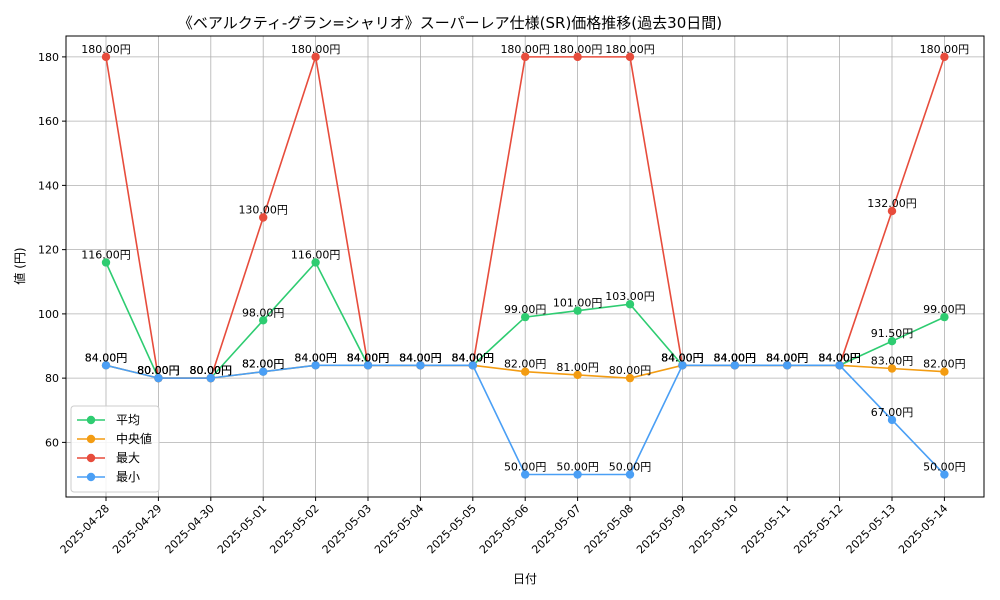  Describe the element at coordinates (85, 529) in the screenshot. I see `x-tick-label: 2025-04-28` at that location.